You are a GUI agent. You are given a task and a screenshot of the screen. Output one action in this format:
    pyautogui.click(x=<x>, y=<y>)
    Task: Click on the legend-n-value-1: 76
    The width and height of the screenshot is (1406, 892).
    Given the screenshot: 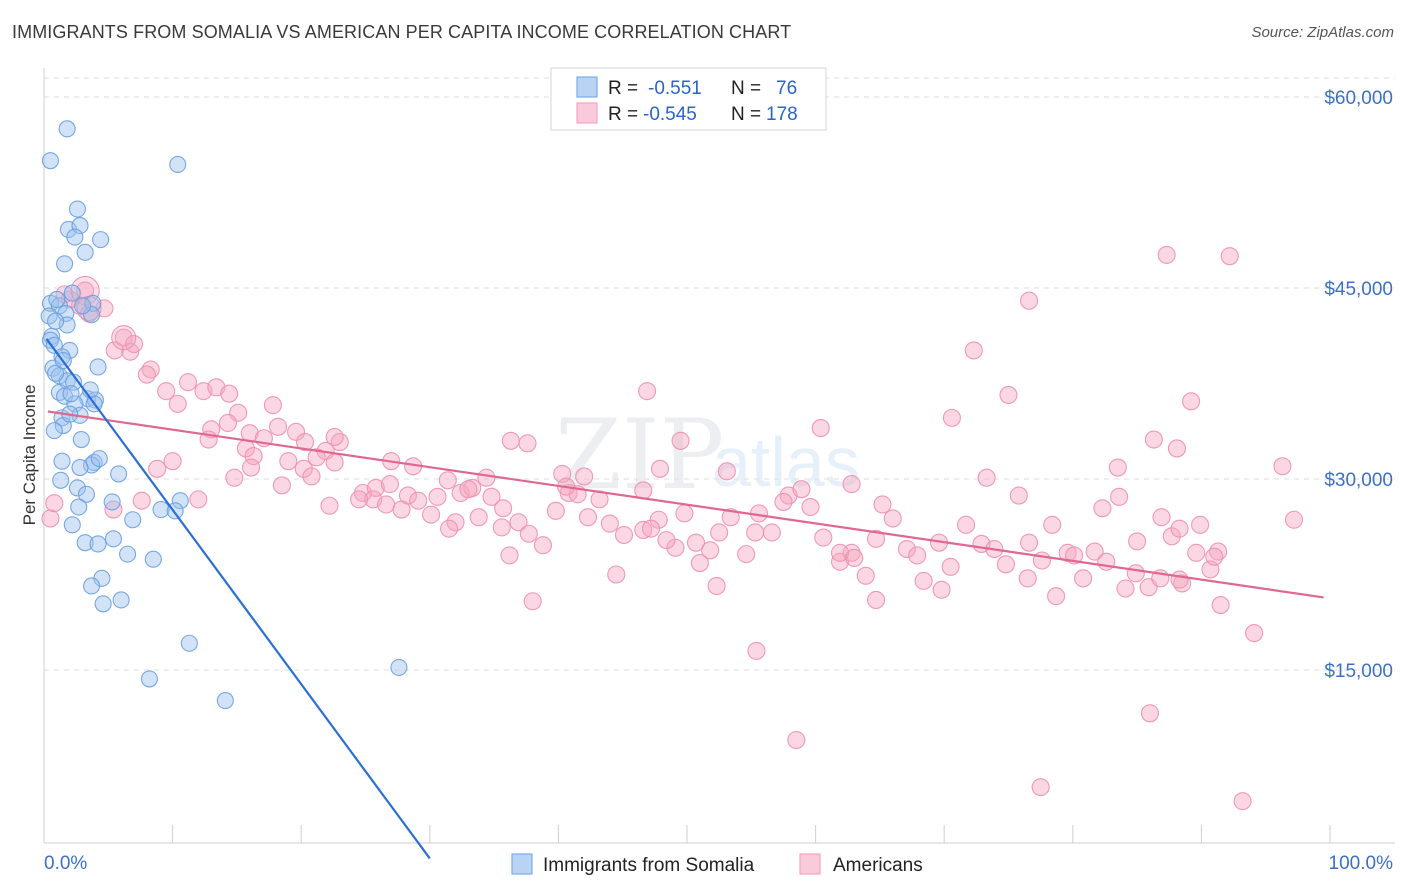 What is the action you would take?
    pyautogui.click(x=786, y=88)
    